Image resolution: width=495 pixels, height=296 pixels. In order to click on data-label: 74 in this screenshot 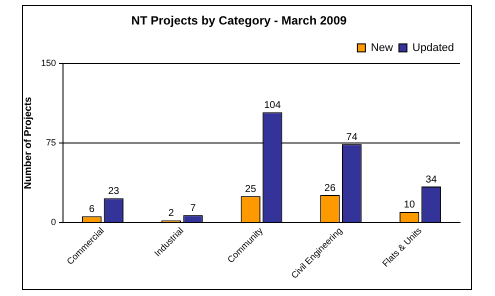, I will do `click(352, 137)`.